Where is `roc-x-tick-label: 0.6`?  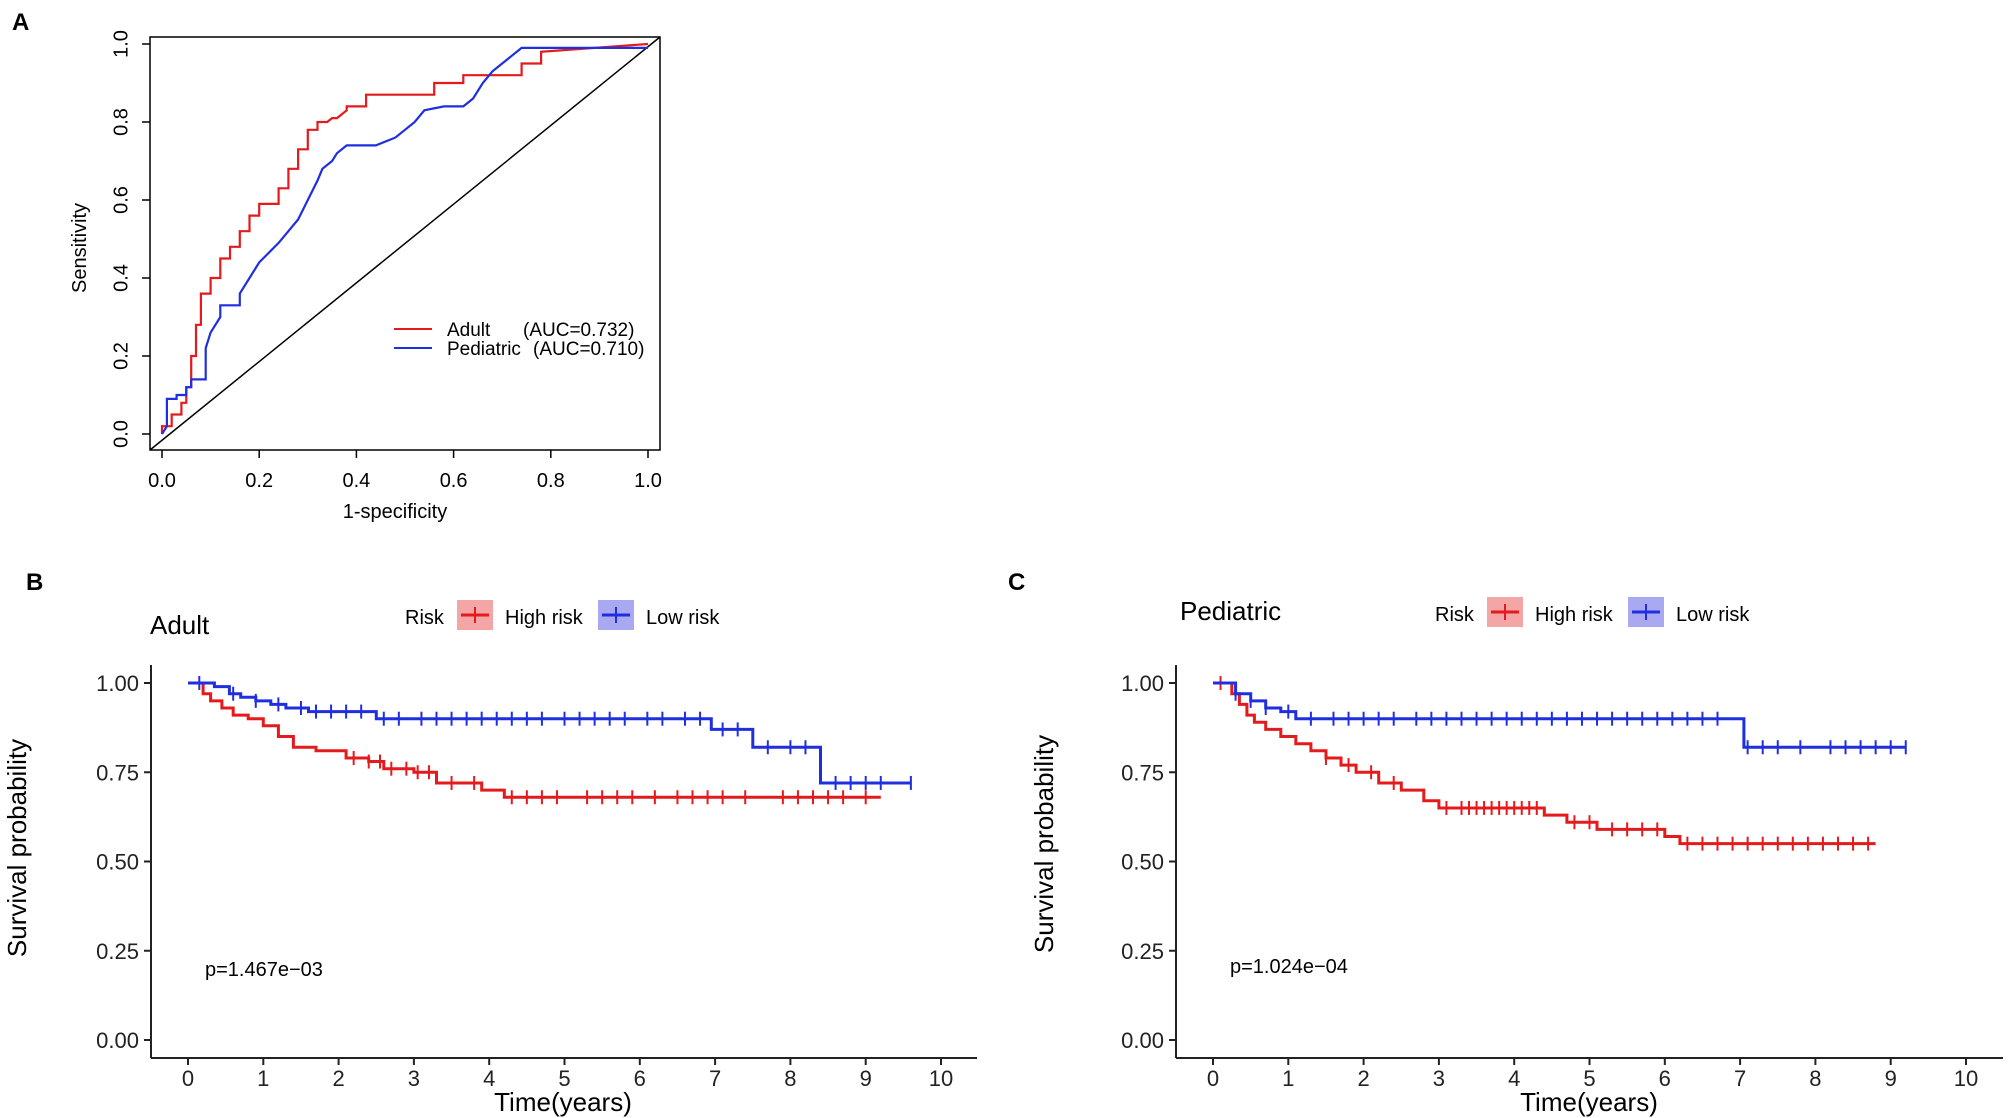
roc-x-tick-label: 0.6 is located at coordinates (454, 481).